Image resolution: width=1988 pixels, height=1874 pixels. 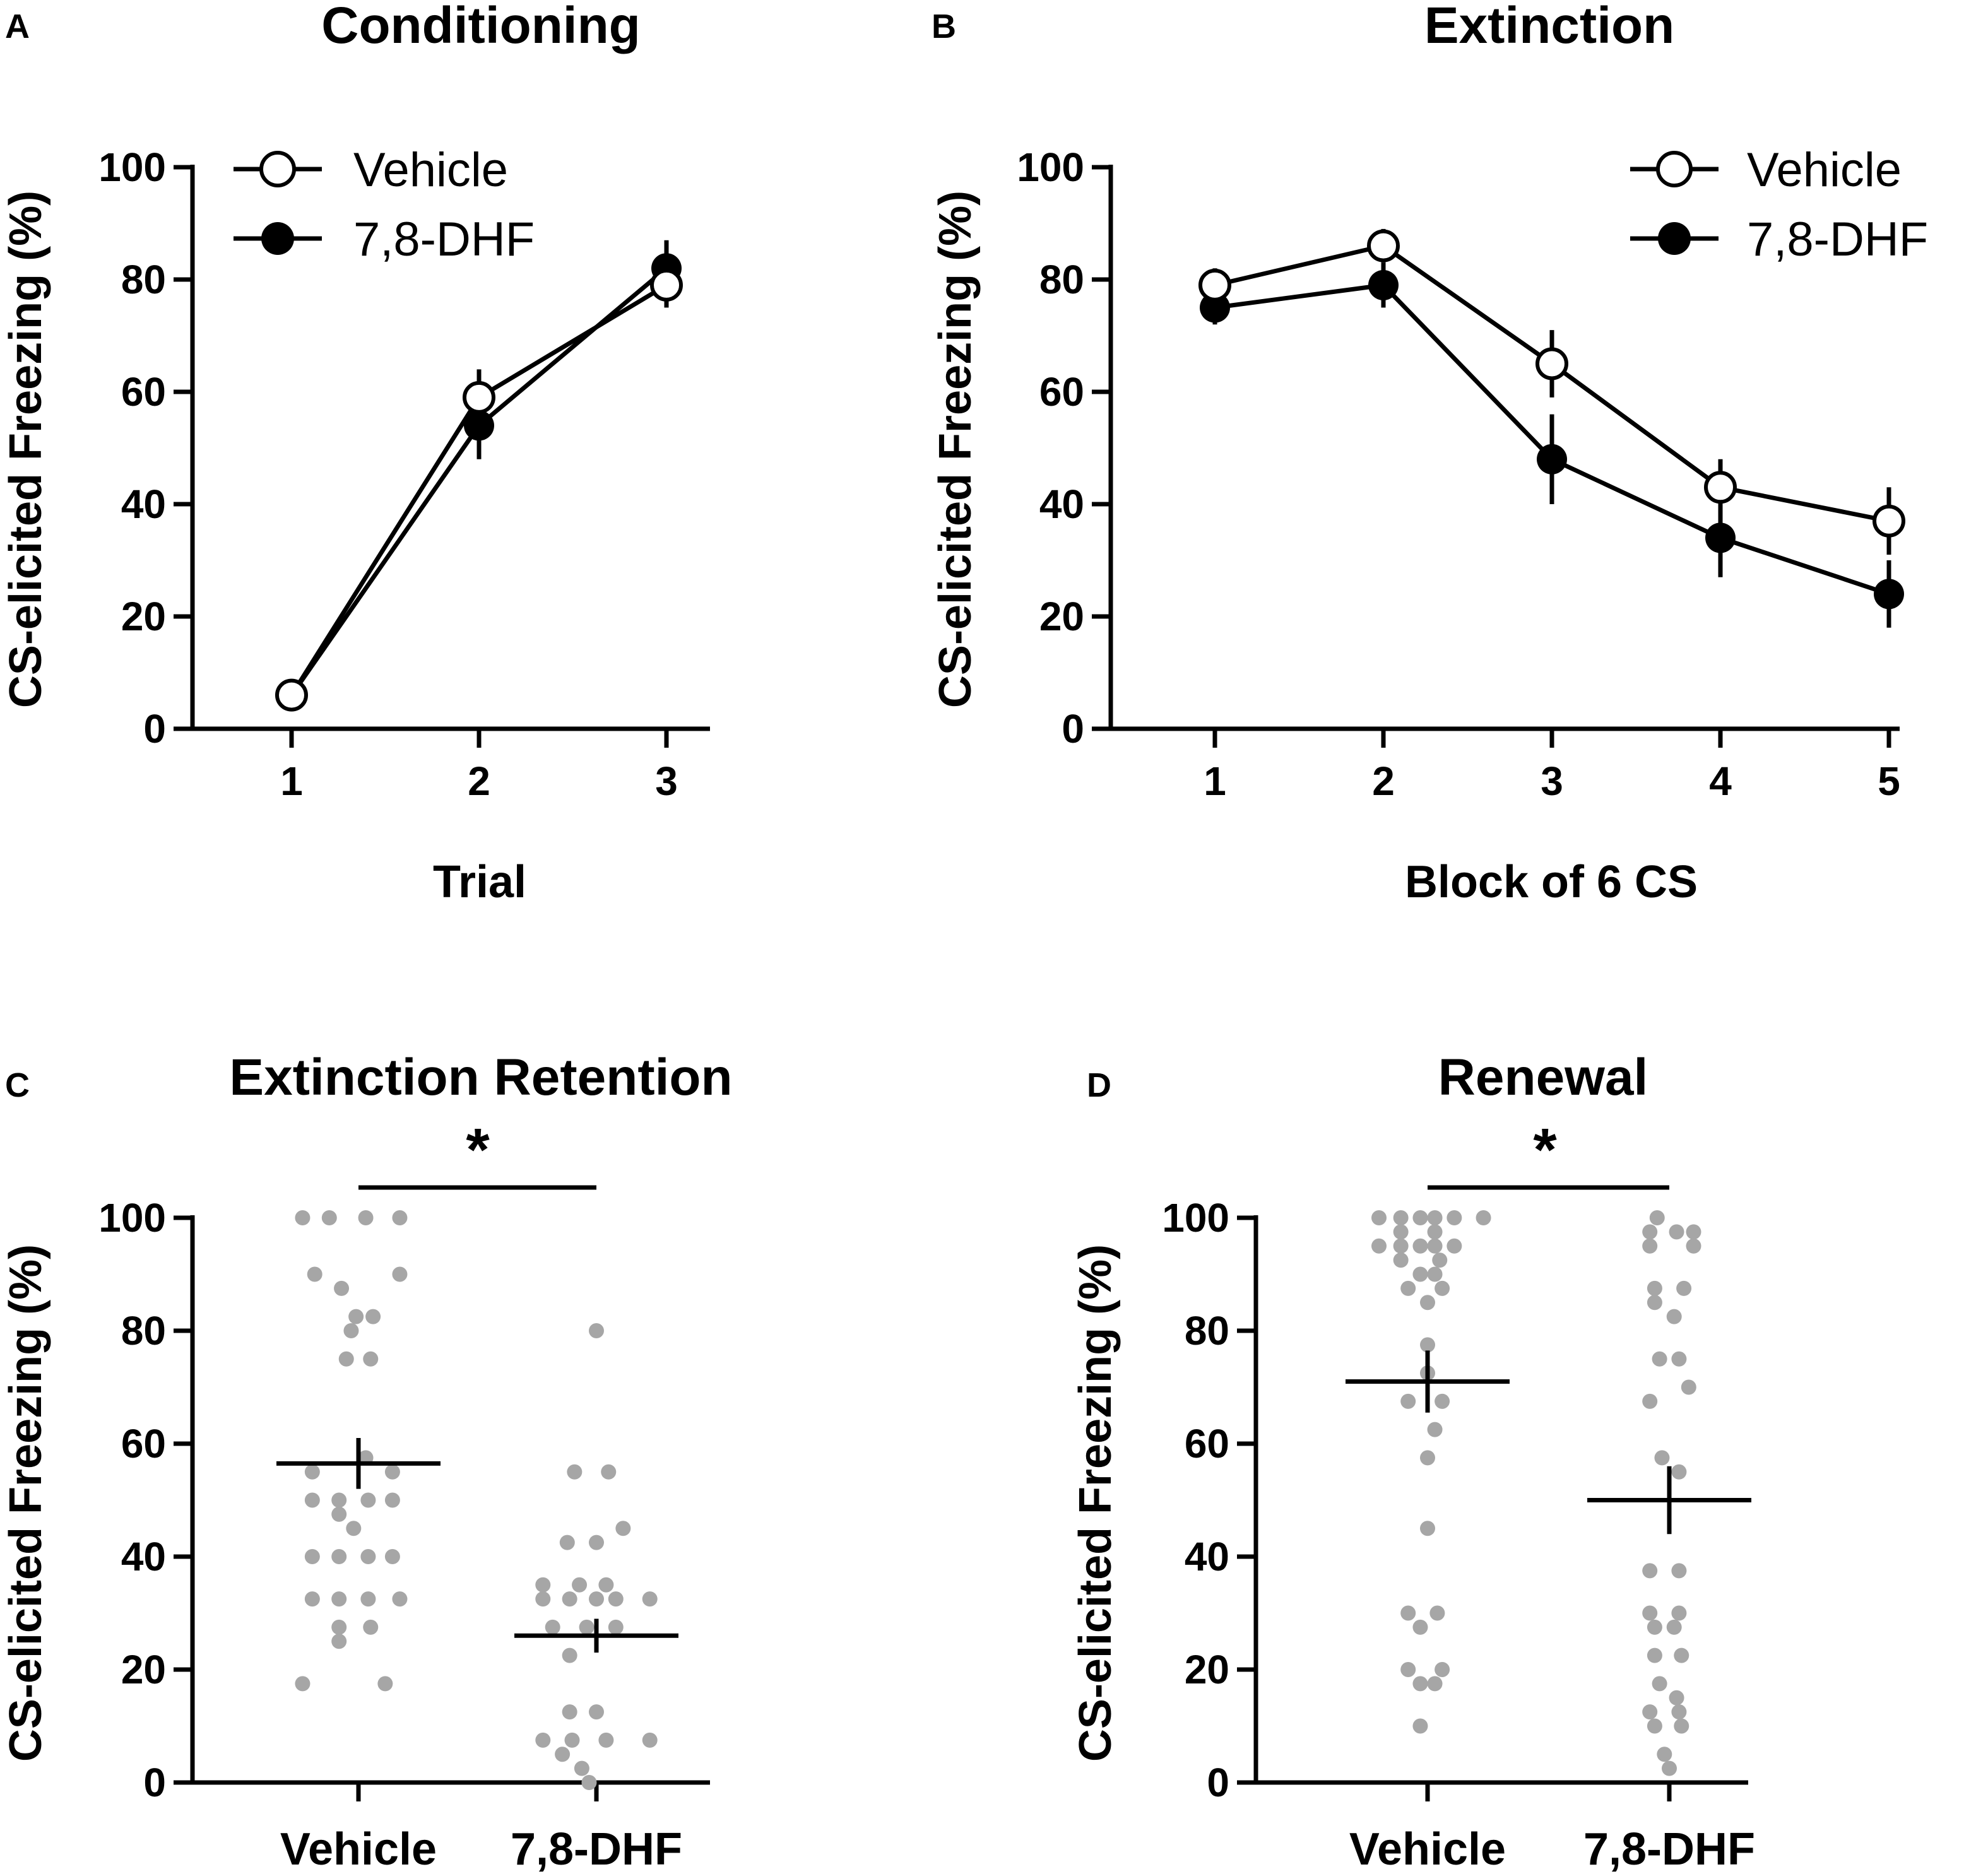 I want to click on panel-c-y-tick-label: 40, so click(x=143, y=1557).